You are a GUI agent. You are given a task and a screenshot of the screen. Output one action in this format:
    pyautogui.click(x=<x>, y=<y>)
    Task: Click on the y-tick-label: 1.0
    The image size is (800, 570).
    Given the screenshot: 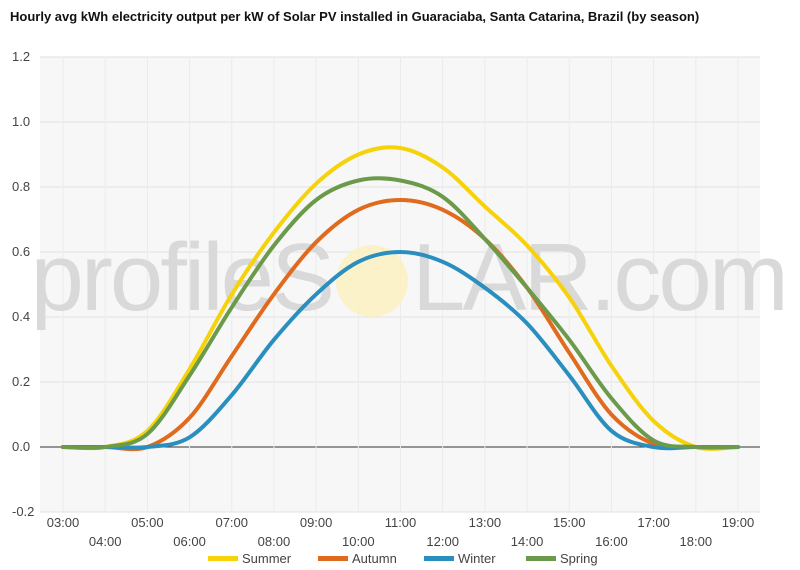 What is the action you would take?
    pyautogui.click(x=21, y=121)
    